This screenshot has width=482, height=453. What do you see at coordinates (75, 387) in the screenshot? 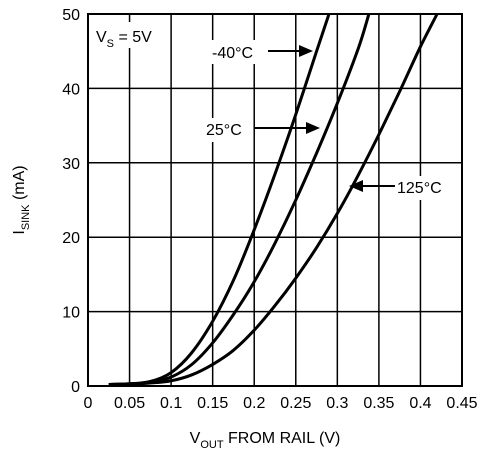
I see `y-tick-label: 0` at bounding box center [75, 387].